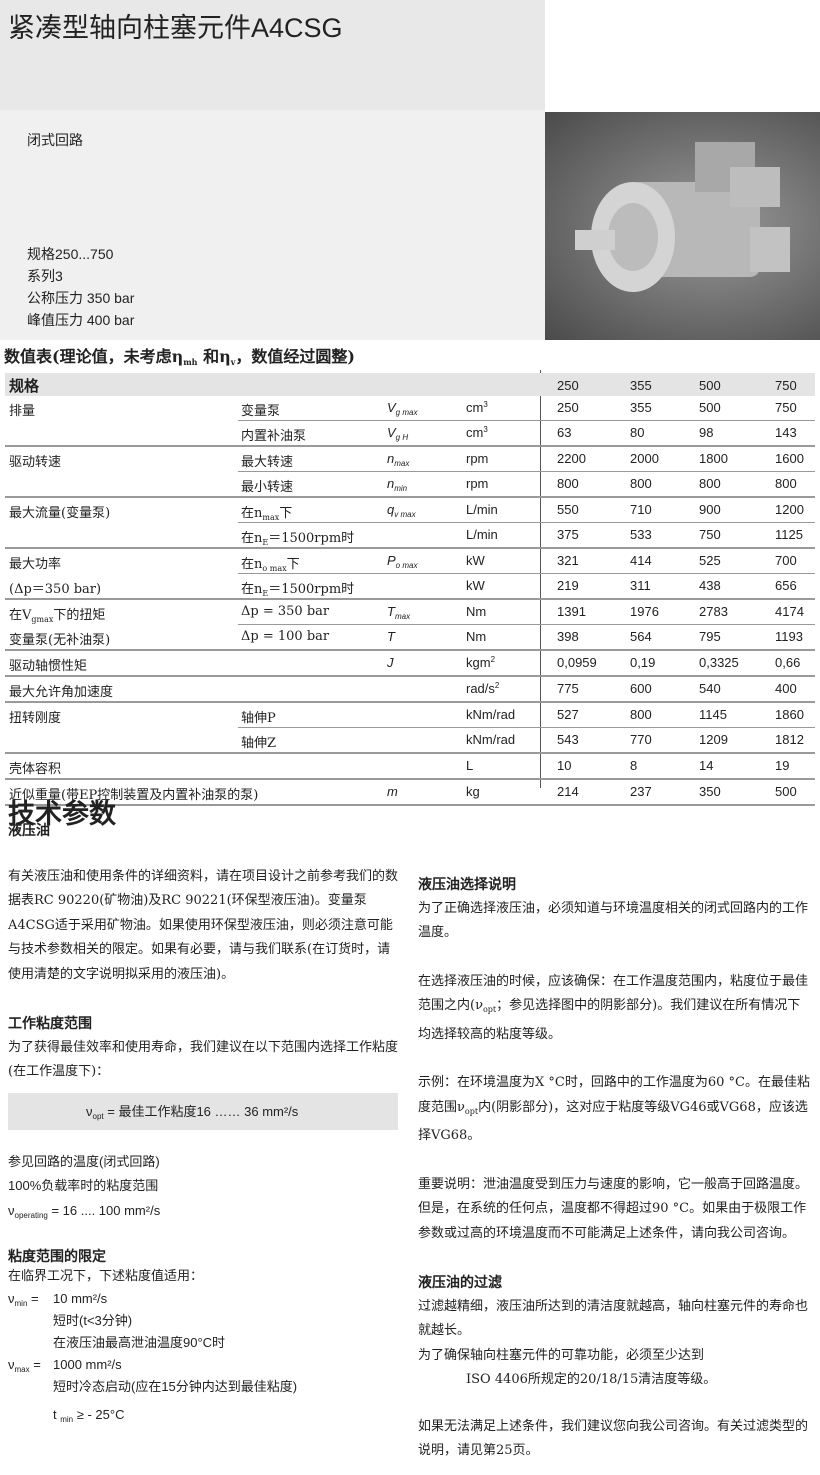 The width and height of the screenshot is (820, 1475). I want to click on table-row: 内置补油泵 Vg H cm3 63 80 98 143, so click(410, 433).